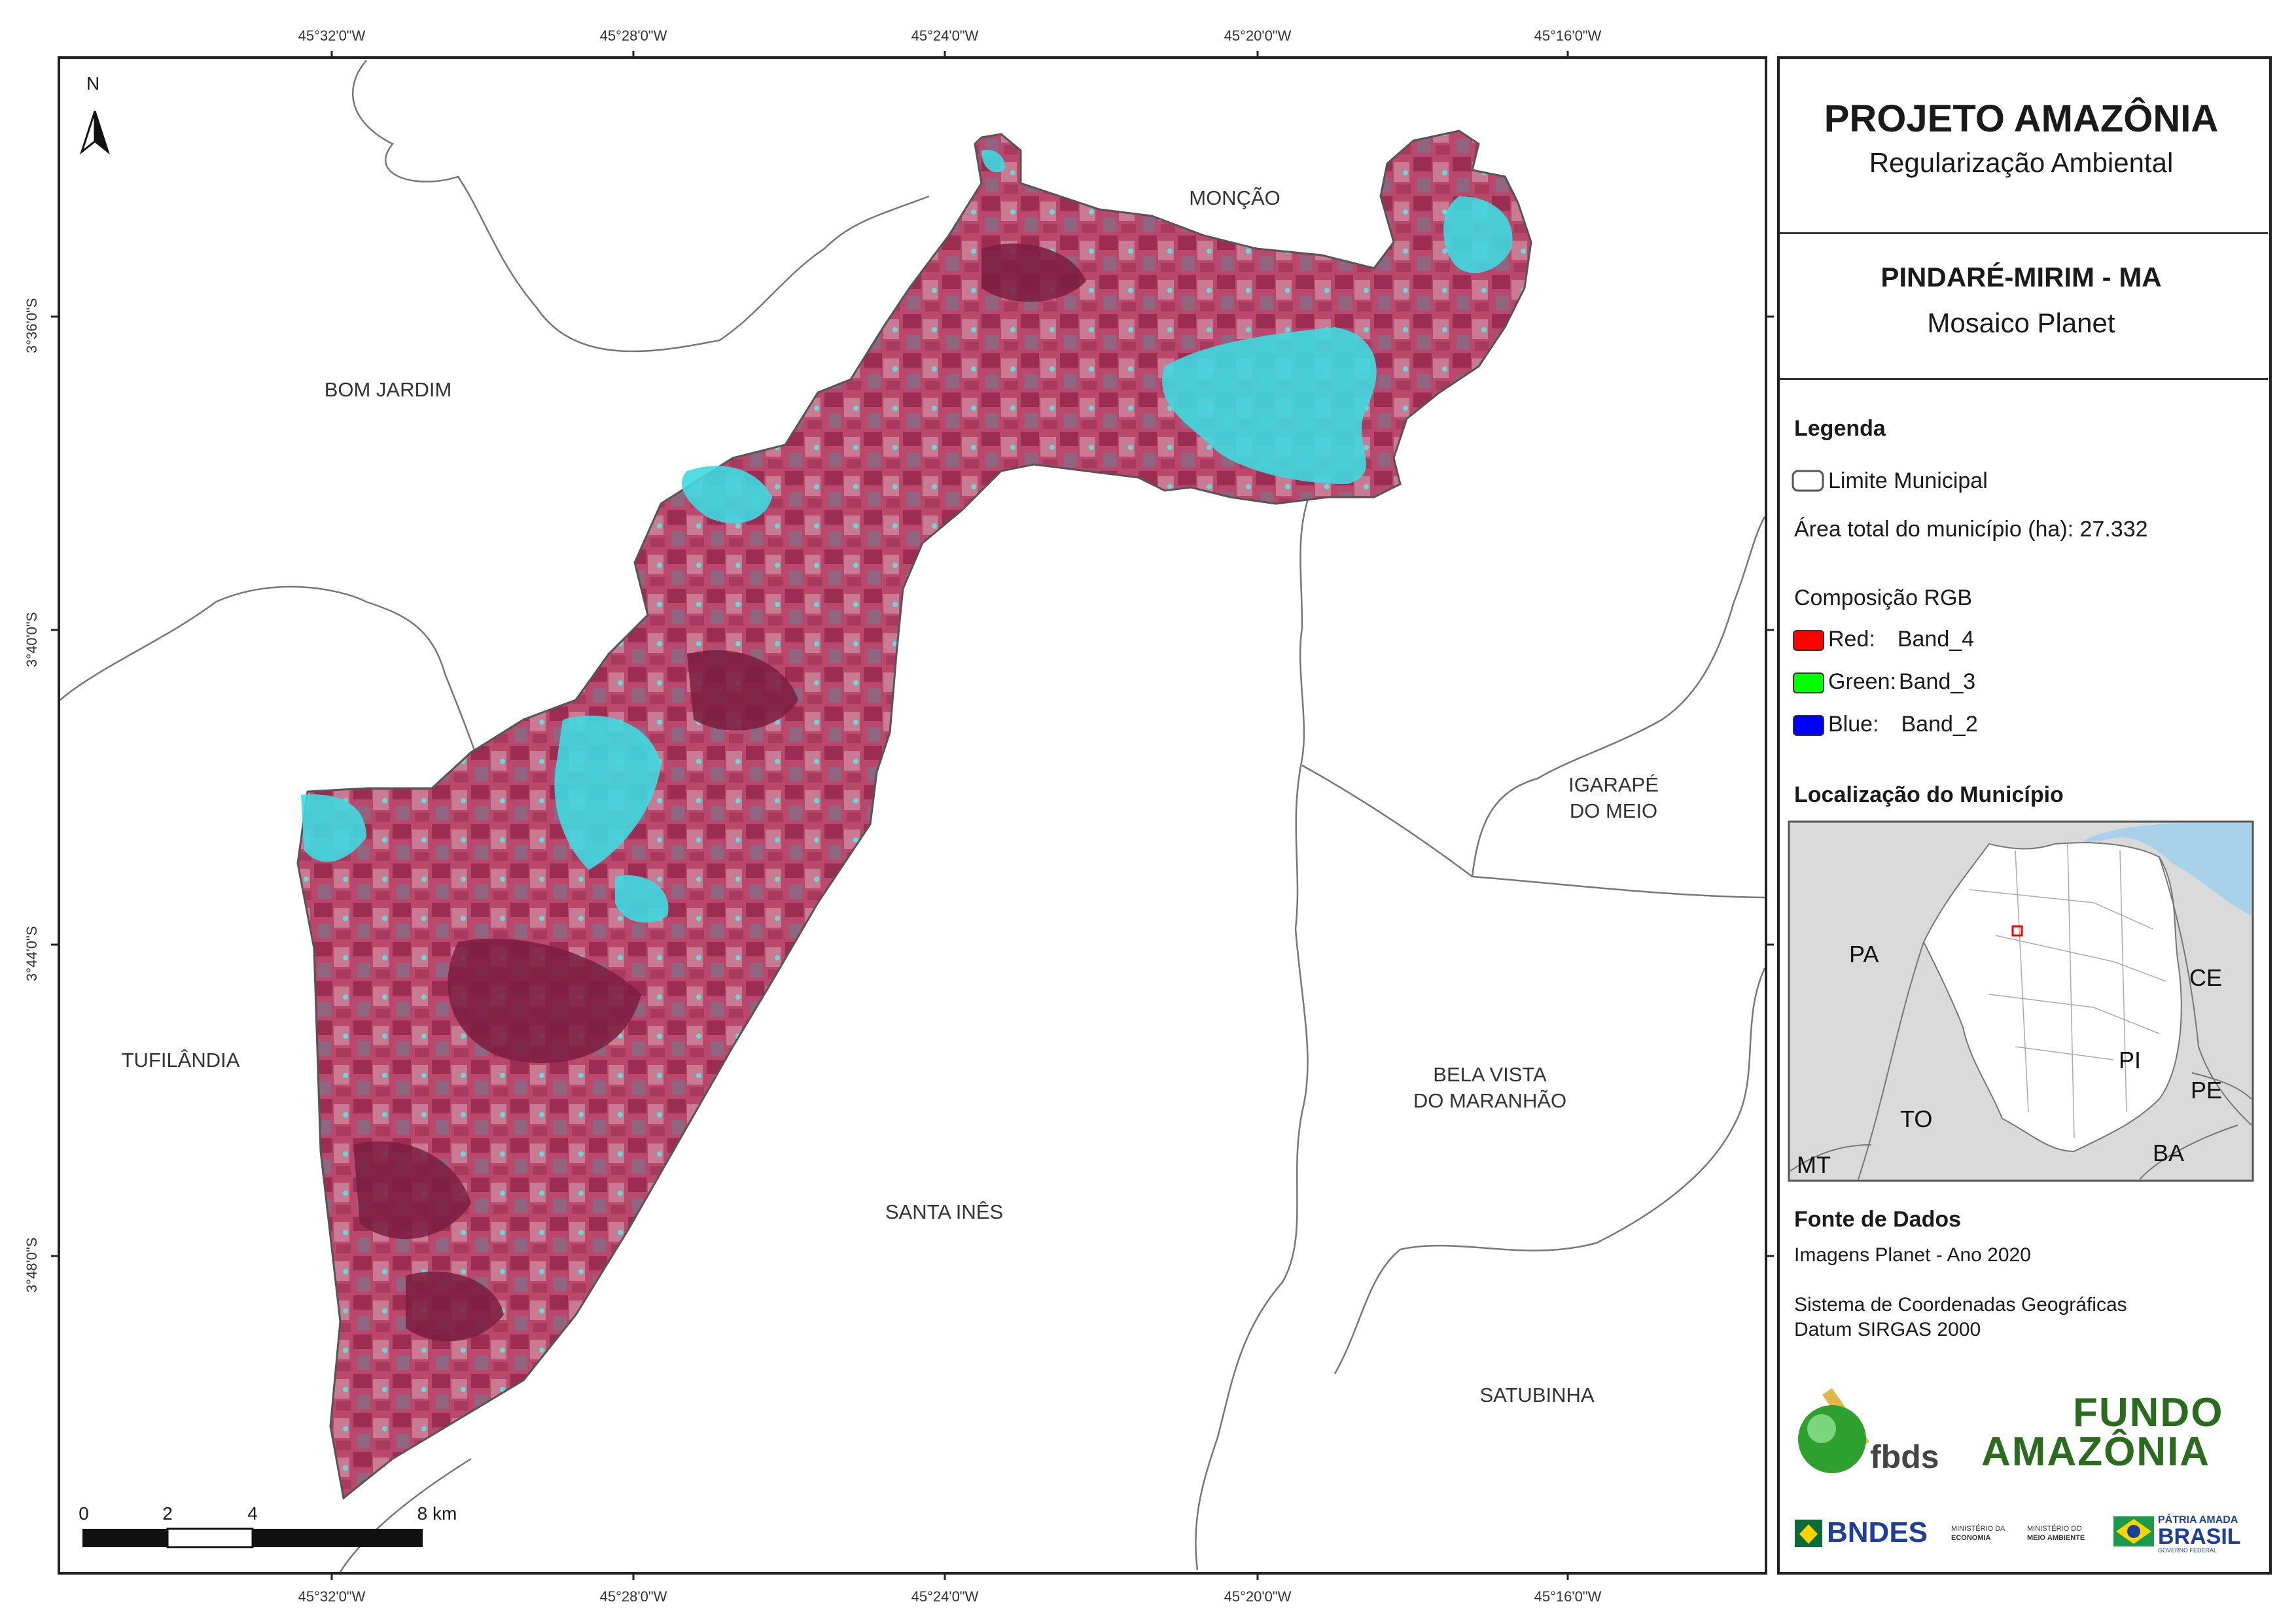 The width and height of the screenshot is (2296, 1623). I want to click on governo-federal: GOVERNO FEDERAL, so click(2187, 1551).